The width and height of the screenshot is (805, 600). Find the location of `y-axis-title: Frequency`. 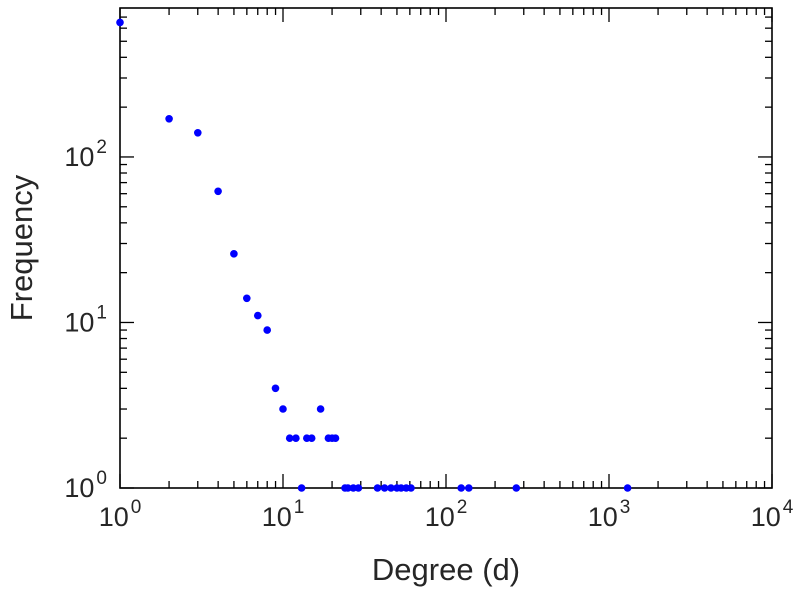

y-axis-title: Frequency is located at coordinates (21, 247).